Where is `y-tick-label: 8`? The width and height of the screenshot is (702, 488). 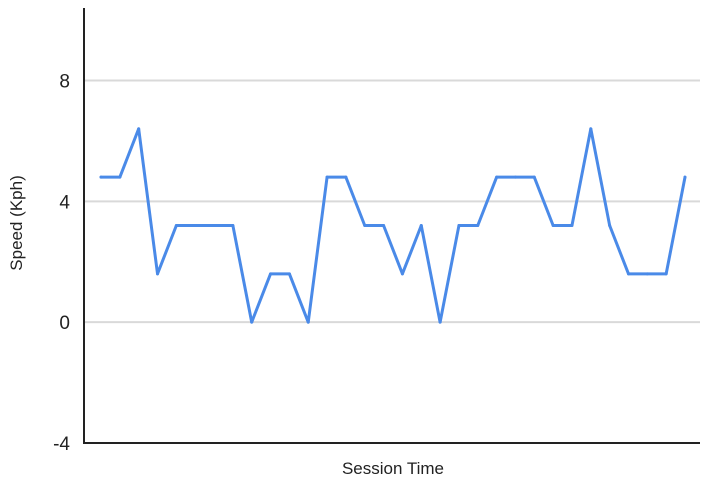 y-tick-label: 8 is located at coordinates (64, 82).